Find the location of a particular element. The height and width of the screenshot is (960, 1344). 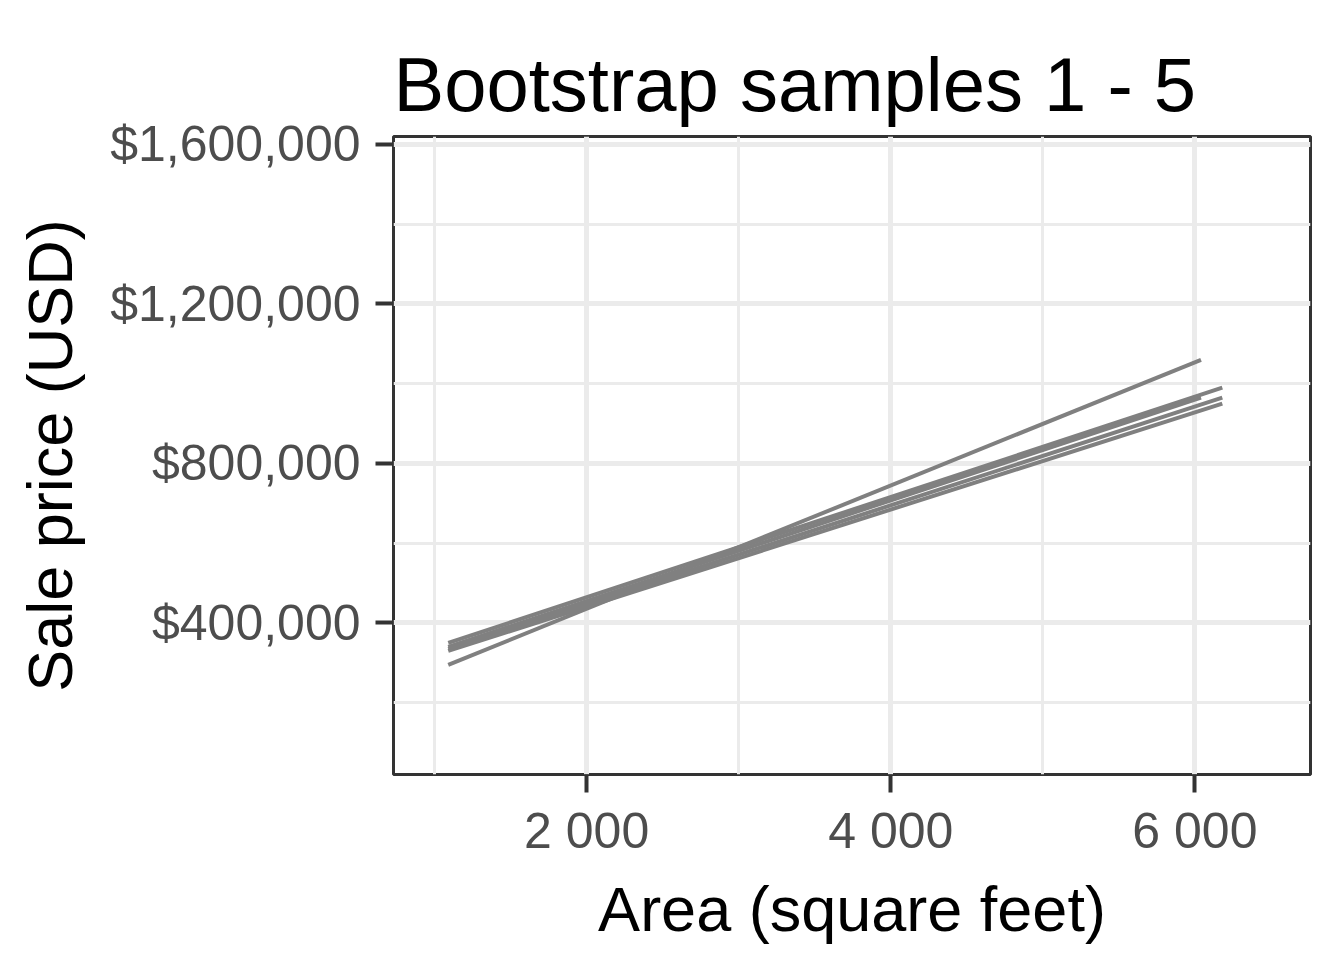

chart-title: Bootstrap samples 1 - 5 is located at coordinates (795, 84).